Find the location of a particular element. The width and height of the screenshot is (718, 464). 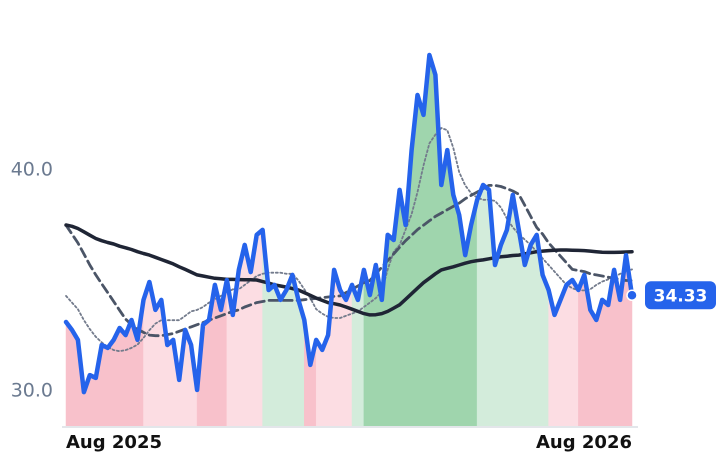

value-badge is located at coordinates (680, 295).